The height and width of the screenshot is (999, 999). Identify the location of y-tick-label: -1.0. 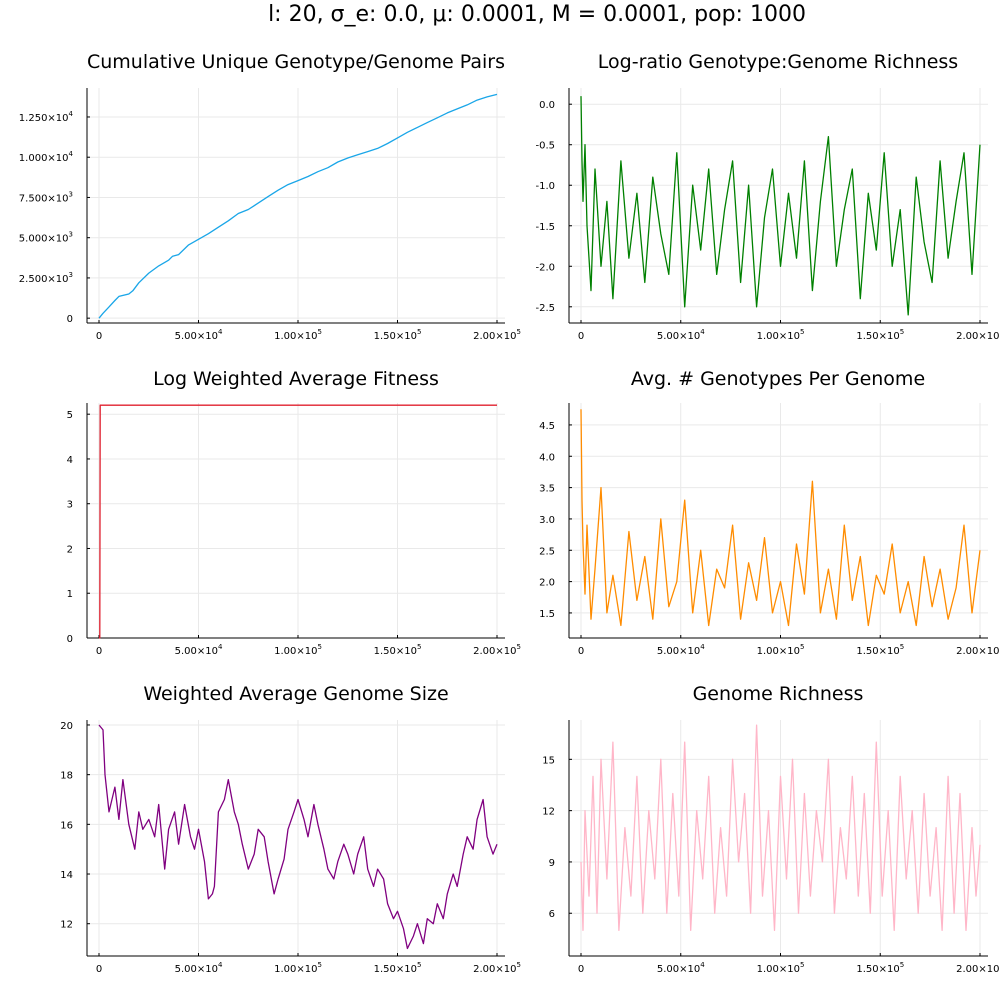
(545, 186).